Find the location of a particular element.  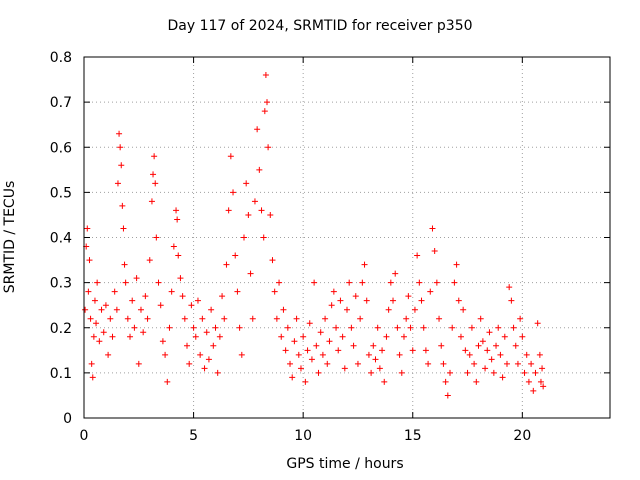

y-axis-label: SRMTID / TECUs is located at coordinates (10, 237).